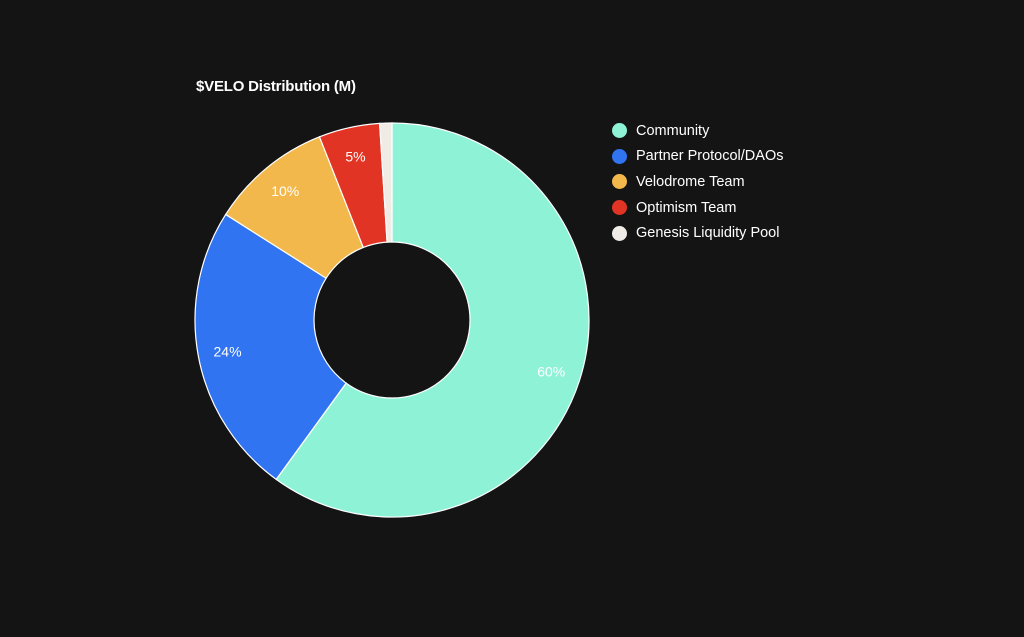 Image resolution: width=1024 pixels, height=637 pixels. Describe the element at coordinates (285, 191) in the screenshot. I see `slice-label: 10%` at that location.